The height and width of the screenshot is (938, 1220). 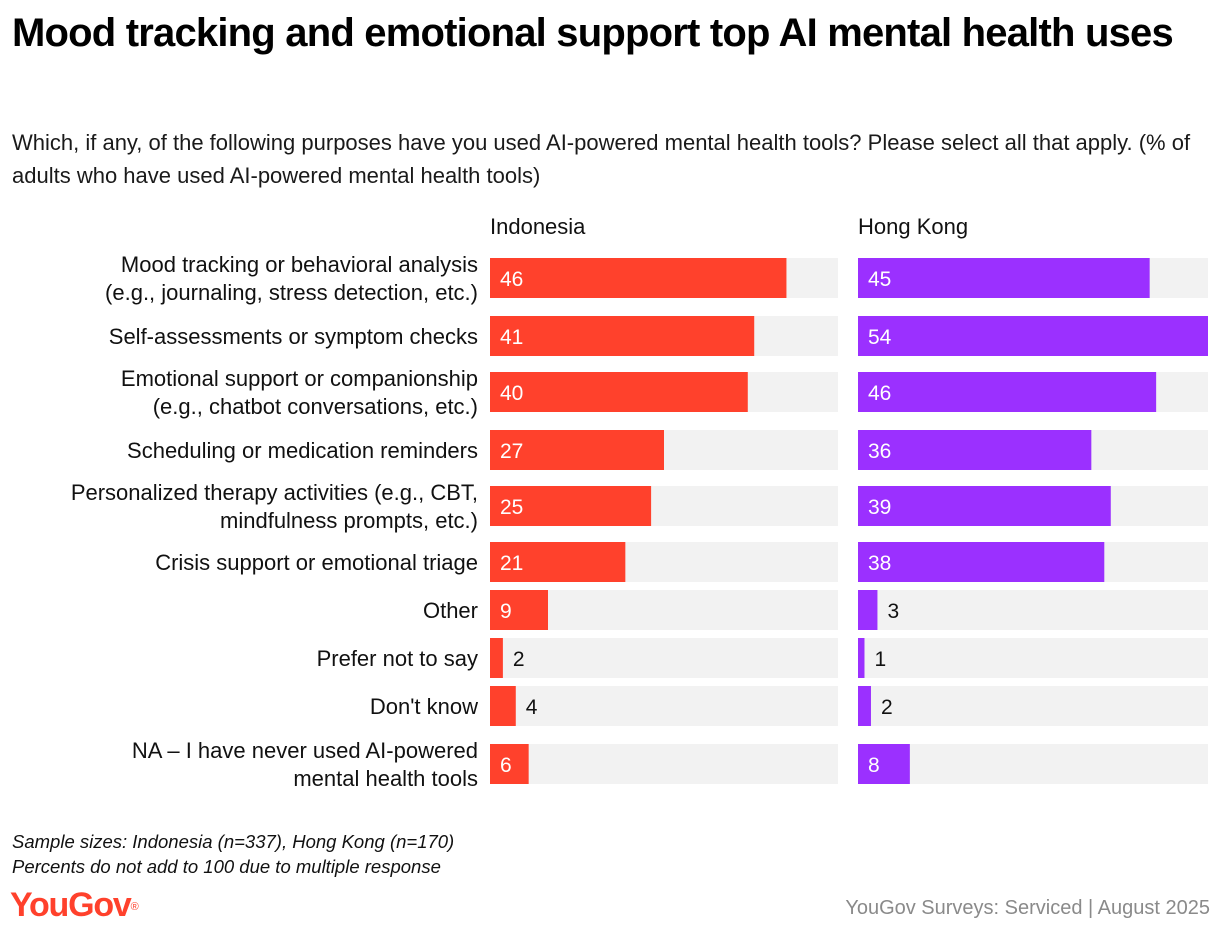 I want to click on value-label-hong-kong: 39, so click(x=879, y=507).